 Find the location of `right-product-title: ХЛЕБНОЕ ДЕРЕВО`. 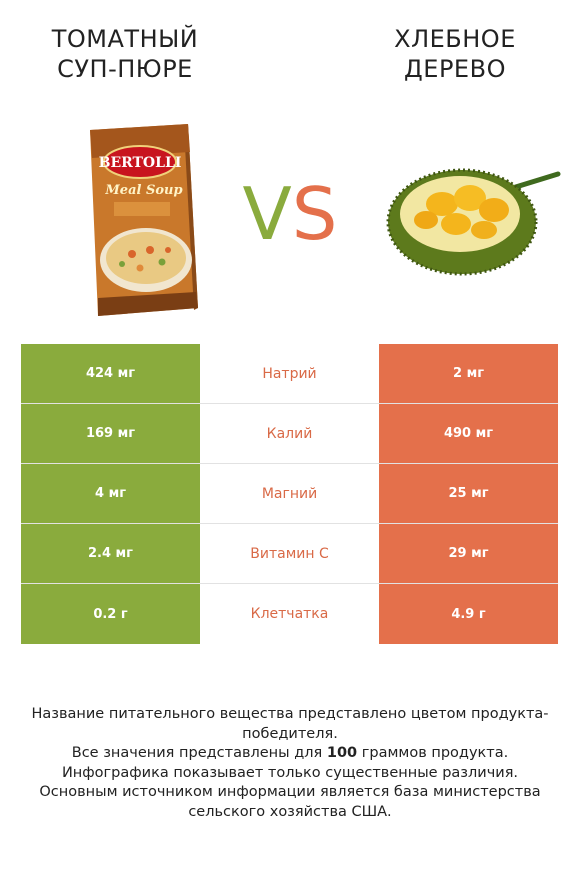

right-product-title: ХЛЕБНОЕ ДЕРЕВО is located at coordinates (455, 54).